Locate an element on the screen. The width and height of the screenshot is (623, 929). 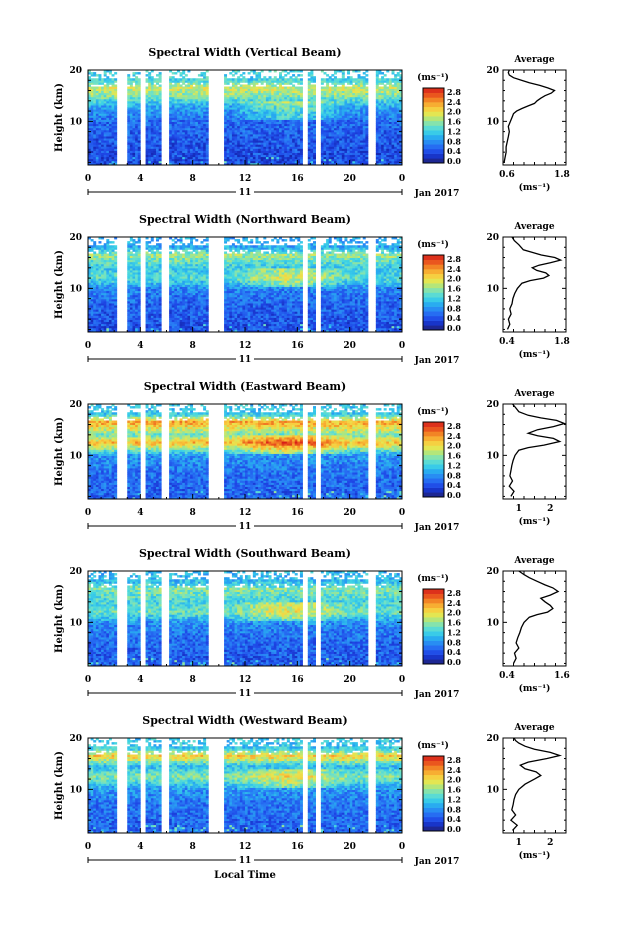
x-axis-label: Local Time is located at coordinates (245, 875).